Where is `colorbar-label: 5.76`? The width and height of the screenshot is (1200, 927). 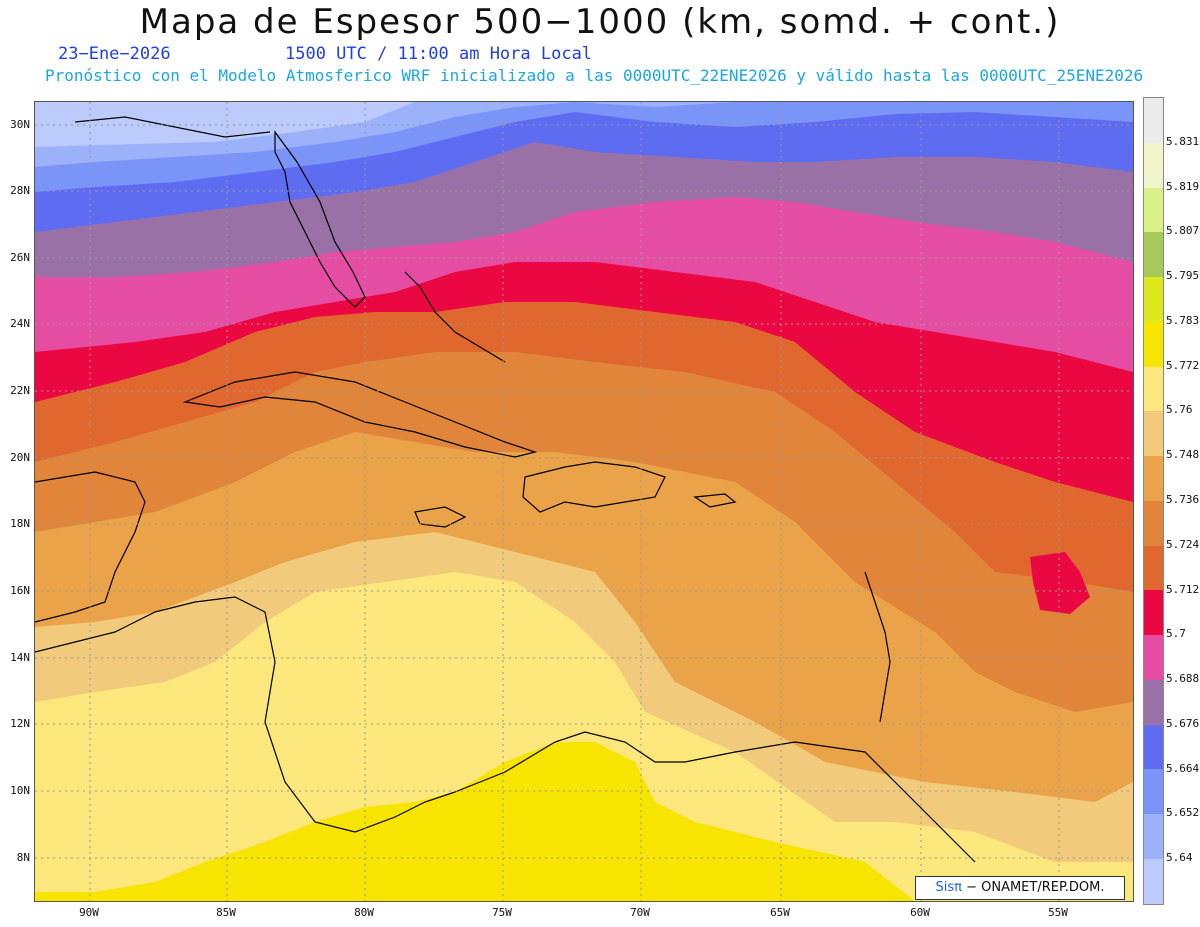
colorbar-label: 5.76 is located at coordinates (1179, 410).